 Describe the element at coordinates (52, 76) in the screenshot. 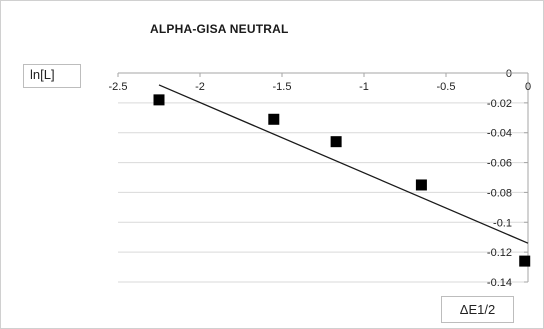

I see `y-axis-label: ln[L]` at that location.